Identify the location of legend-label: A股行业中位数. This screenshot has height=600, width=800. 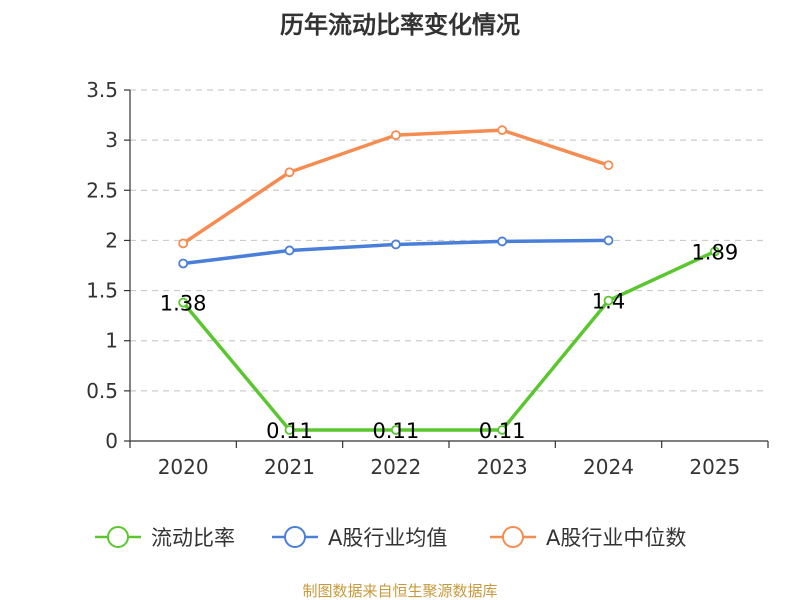
(616, 538).